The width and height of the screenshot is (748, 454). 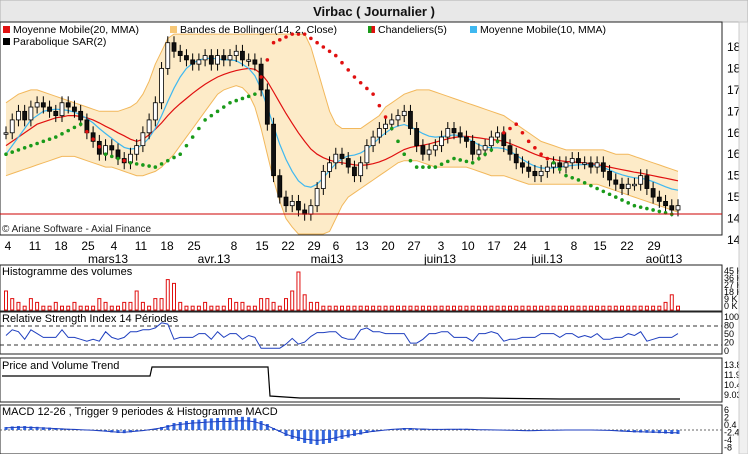 What do you see at coordinates (600, 246) in the screenshot?
I see `x-day-label: 15` at bounding box center [600, 246].